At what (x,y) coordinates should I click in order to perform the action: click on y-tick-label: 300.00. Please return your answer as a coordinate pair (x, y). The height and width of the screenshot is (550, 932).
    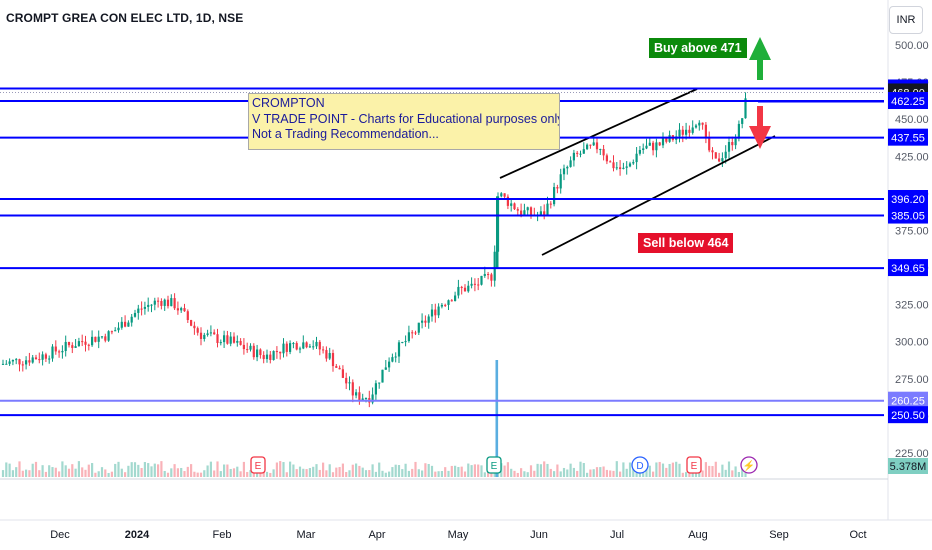
    Looking at the image, I should click on (912, 343).